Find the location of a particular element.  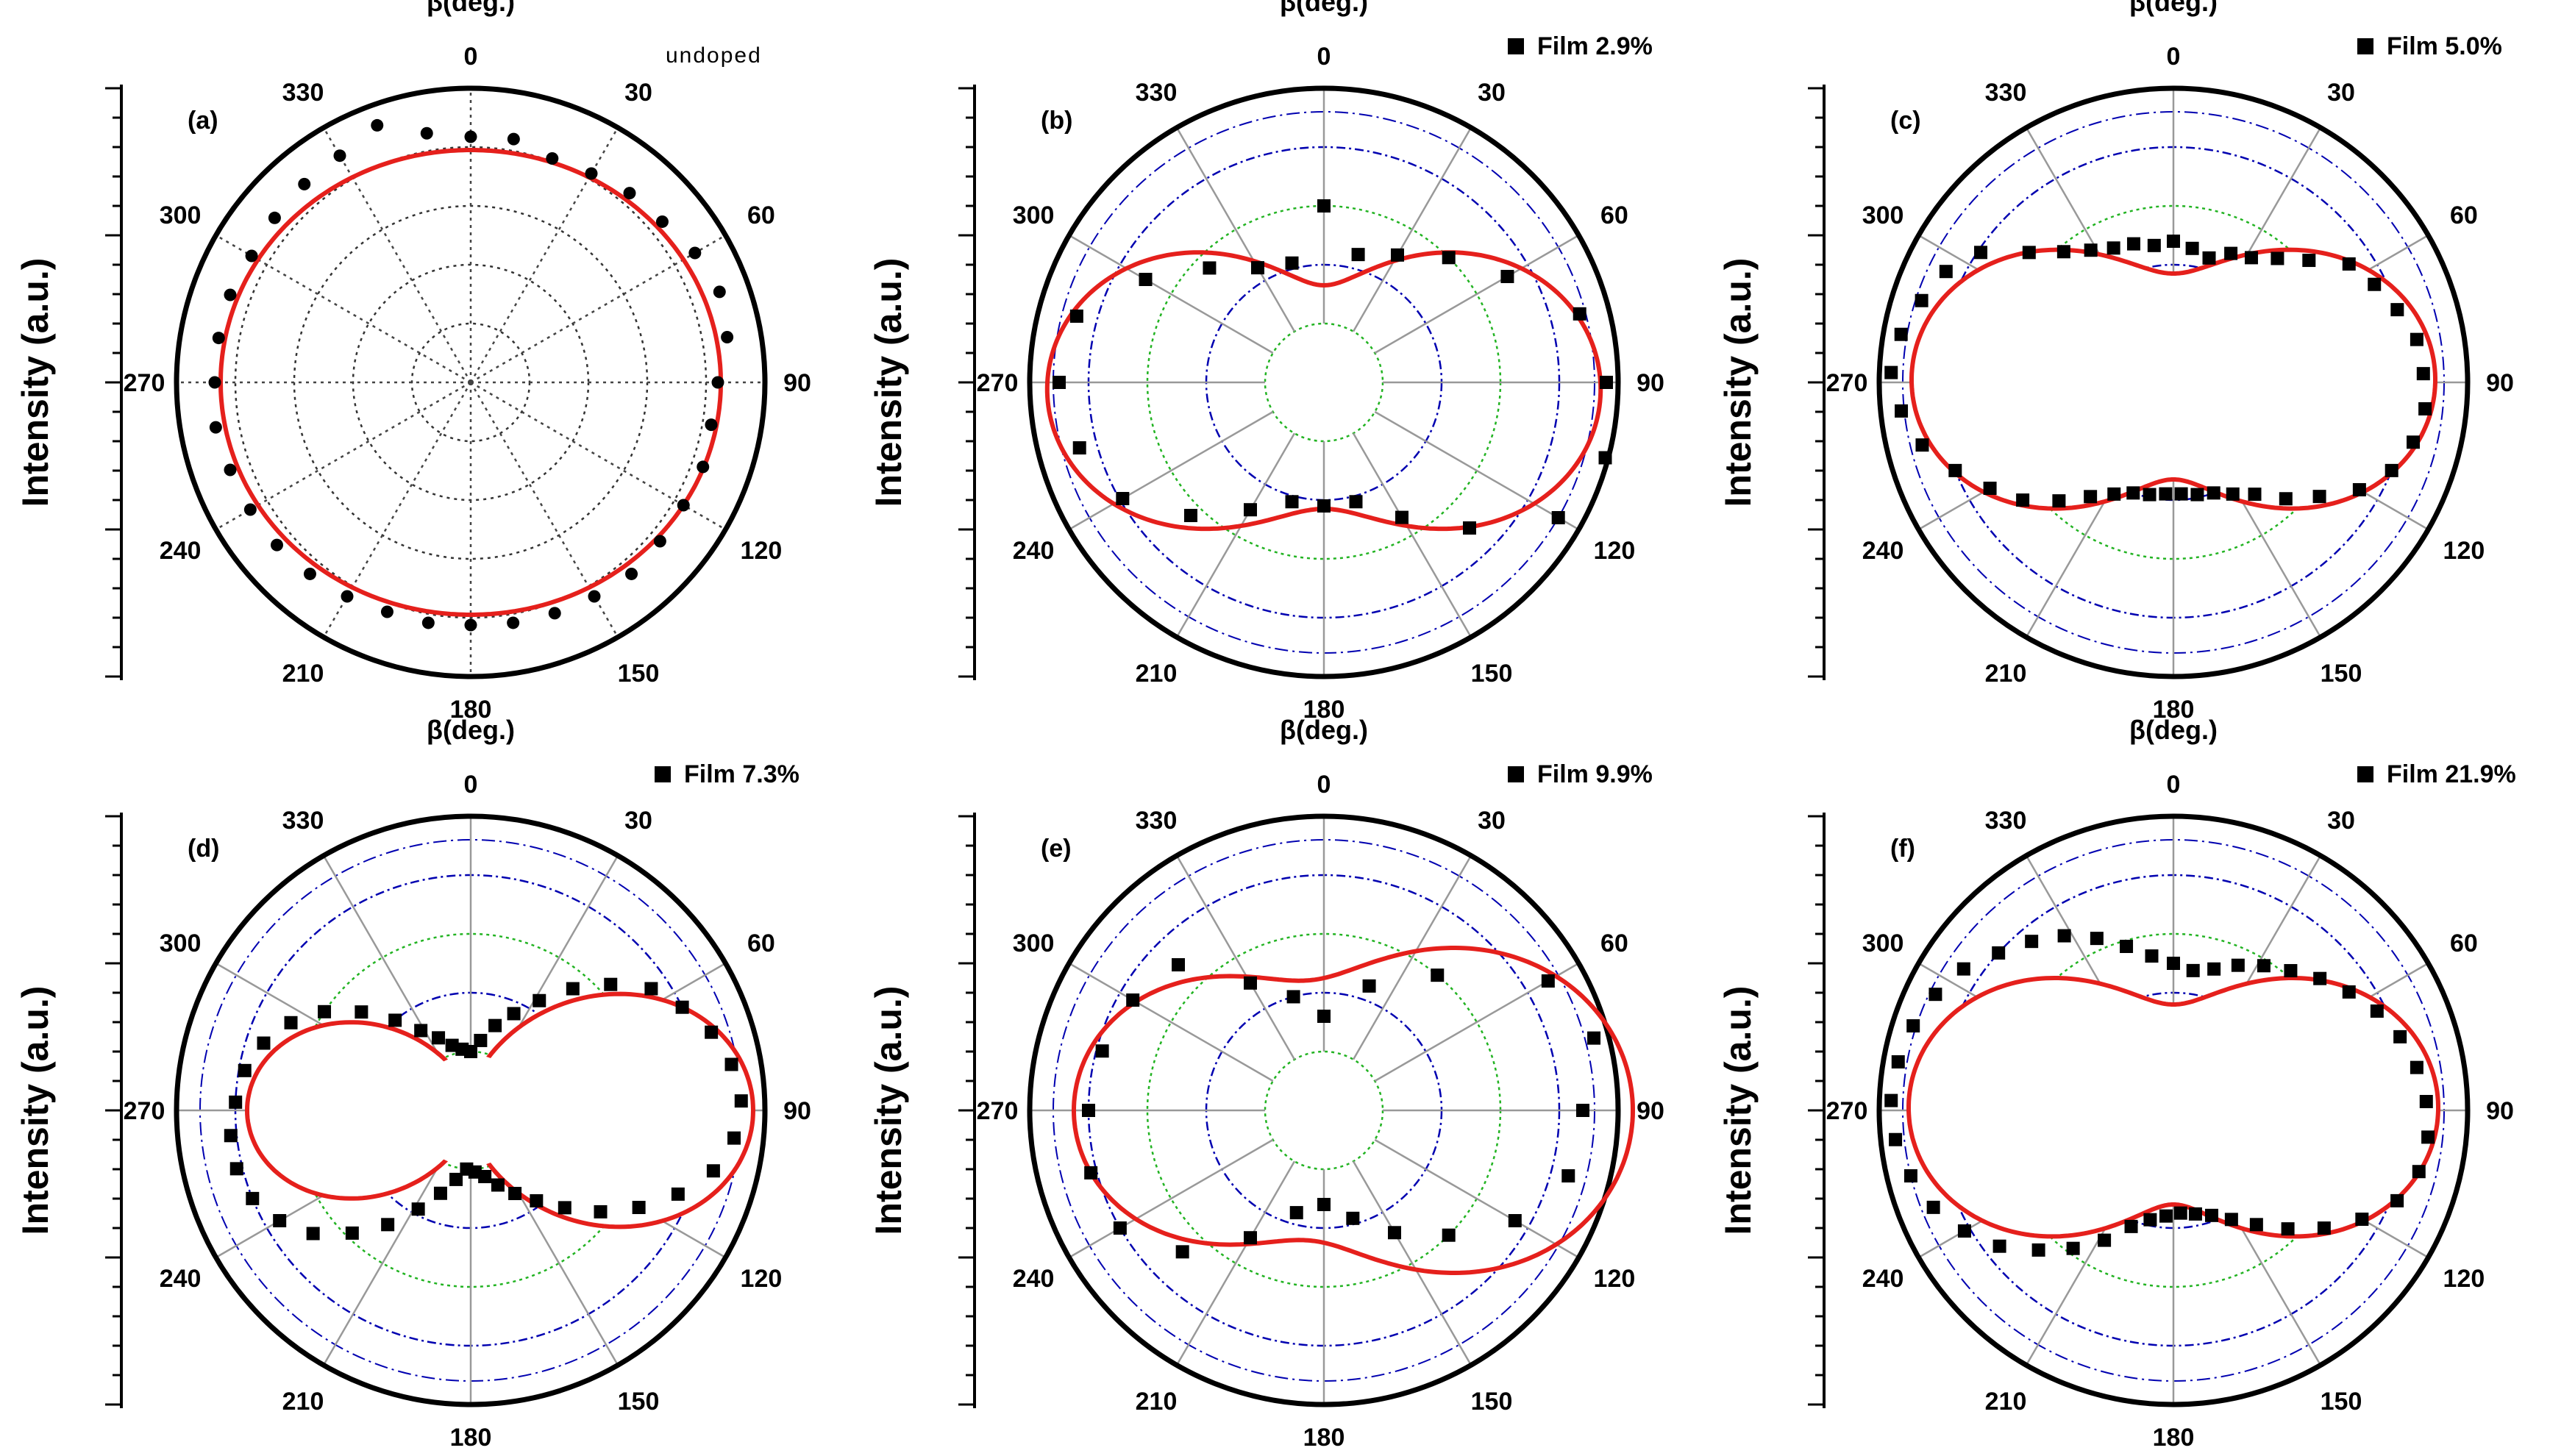

legend-label: undoped is located at coordinates (714, 55).